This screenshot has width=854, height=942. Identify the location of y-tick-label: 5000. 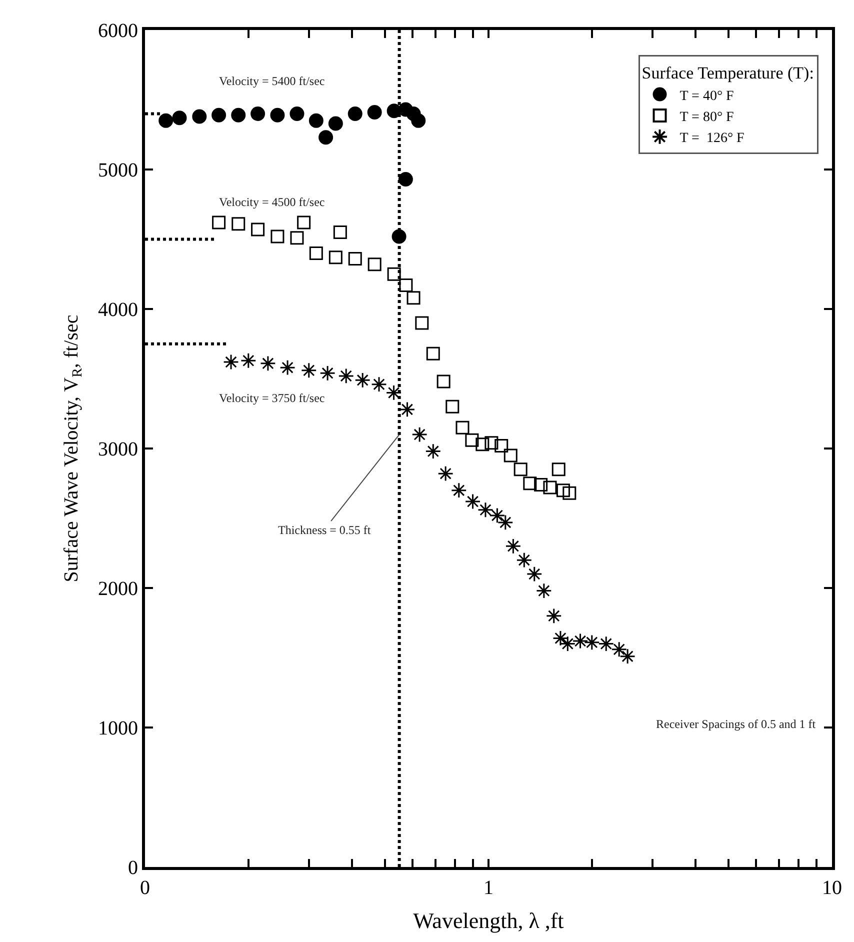
(118, 171).